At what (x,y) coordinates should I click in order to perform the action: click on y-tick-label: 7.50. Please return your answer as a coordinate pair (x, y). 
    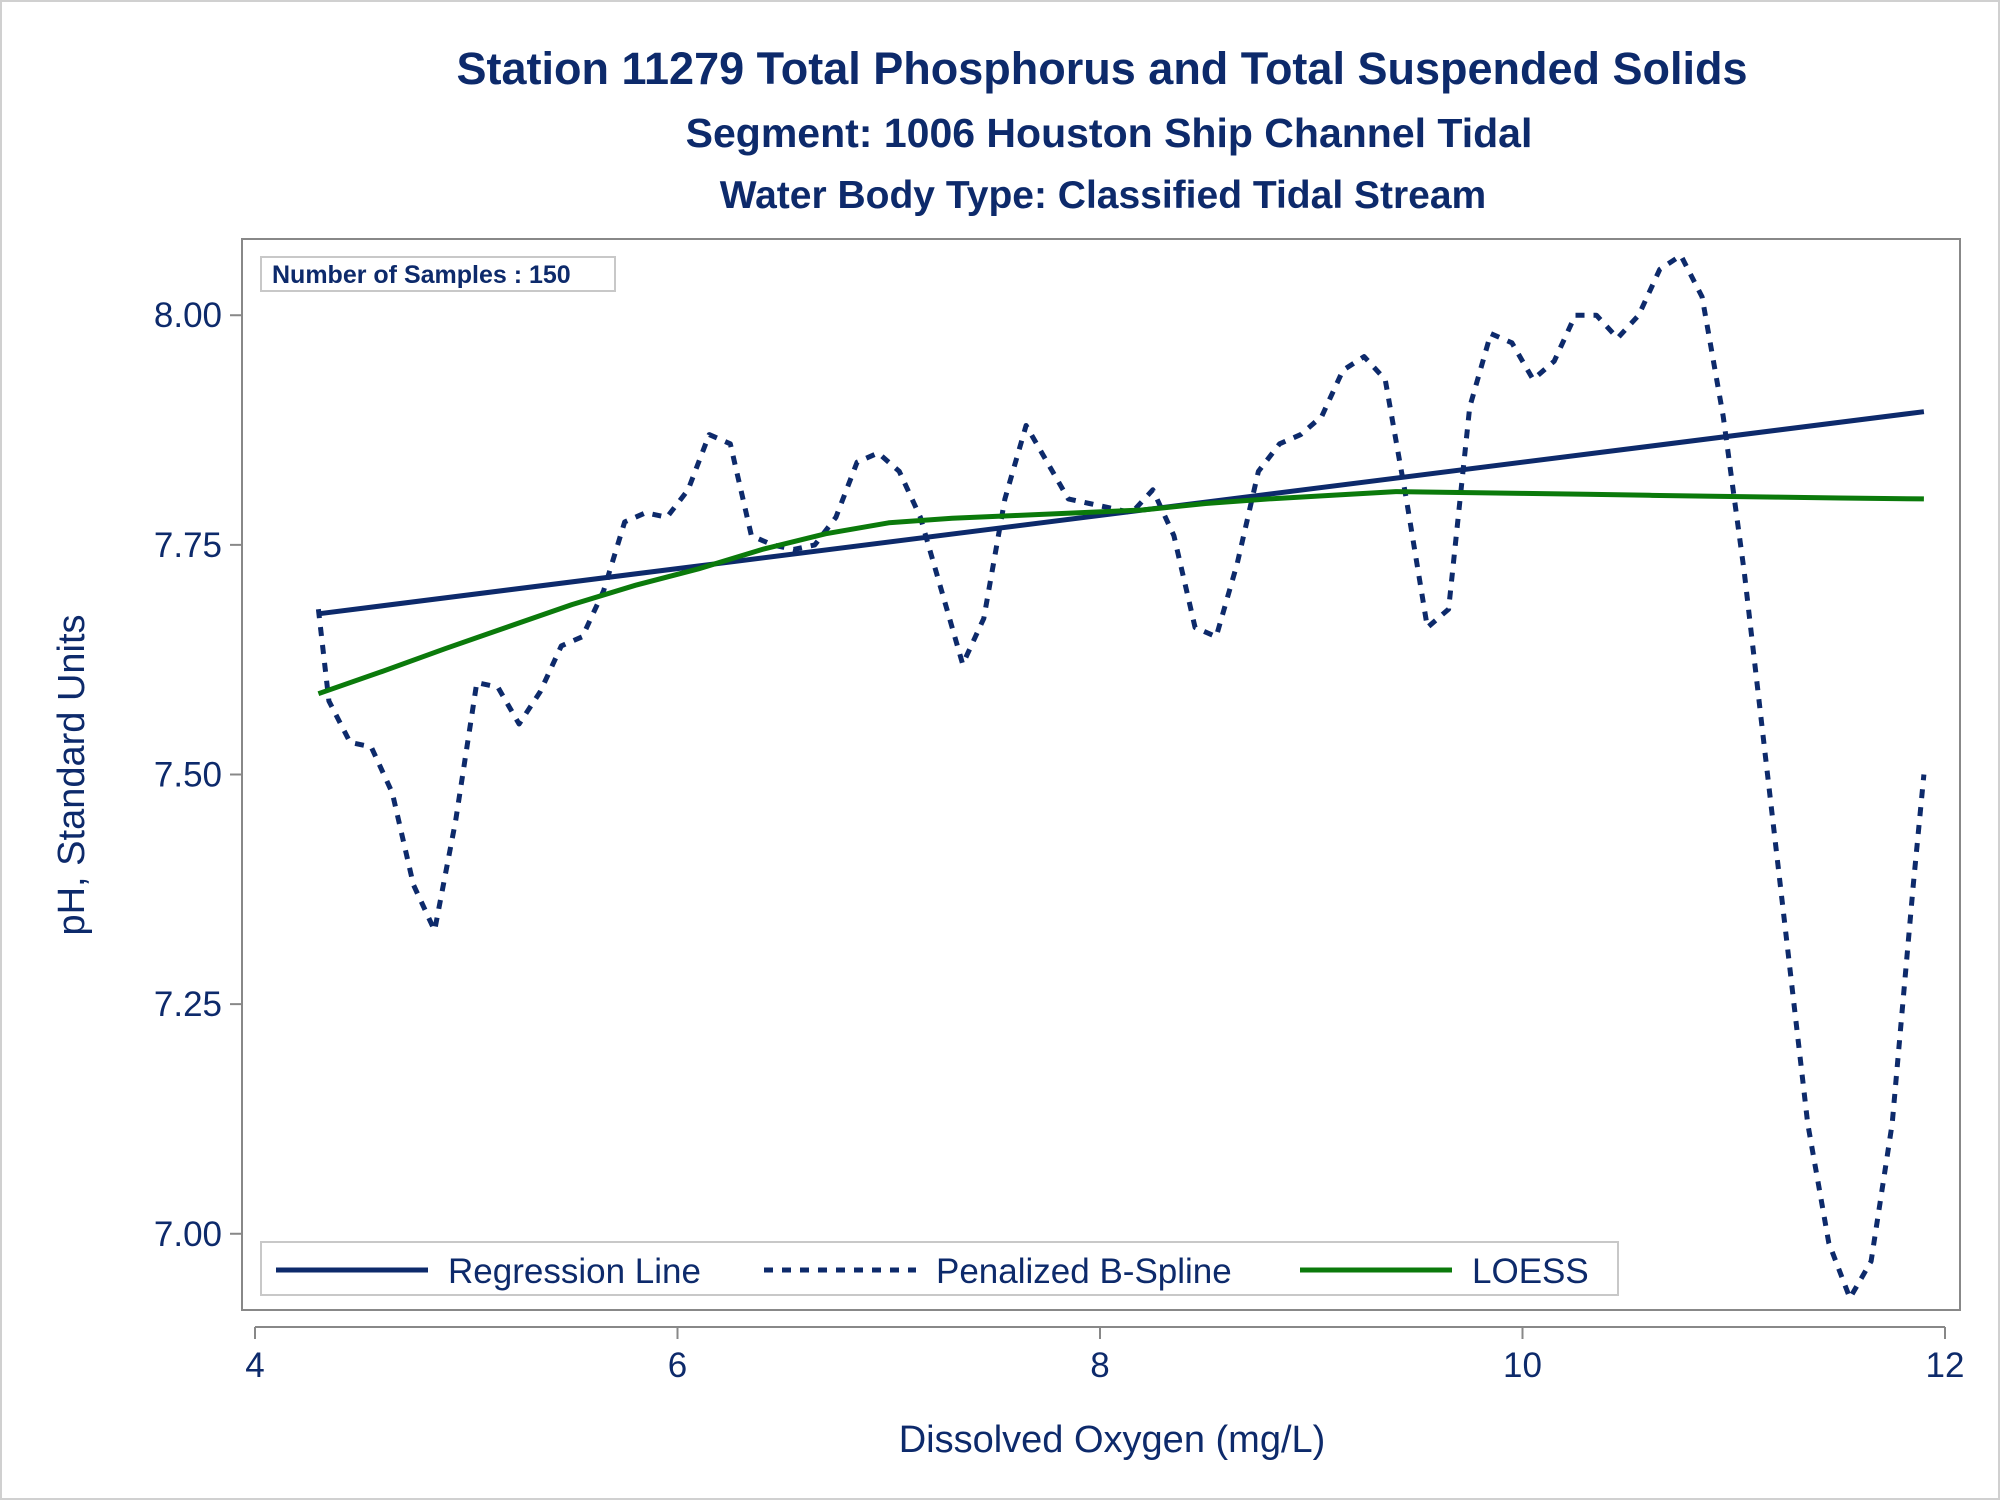
    Looking at the image, I should click on (188, 775).